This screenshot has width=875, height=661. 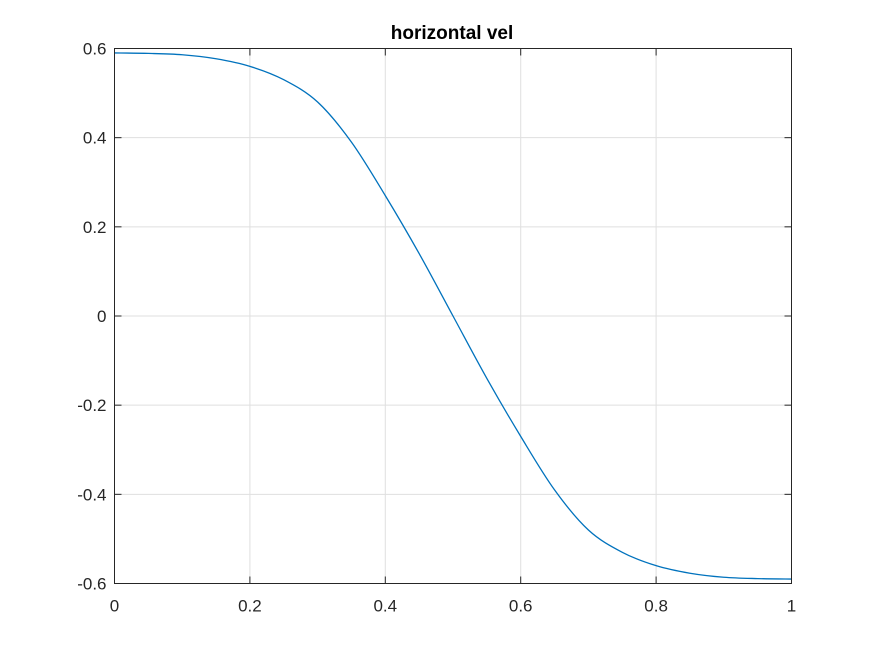 I want to click on x-tick-label: 0.8, so click(x=656, y=606).